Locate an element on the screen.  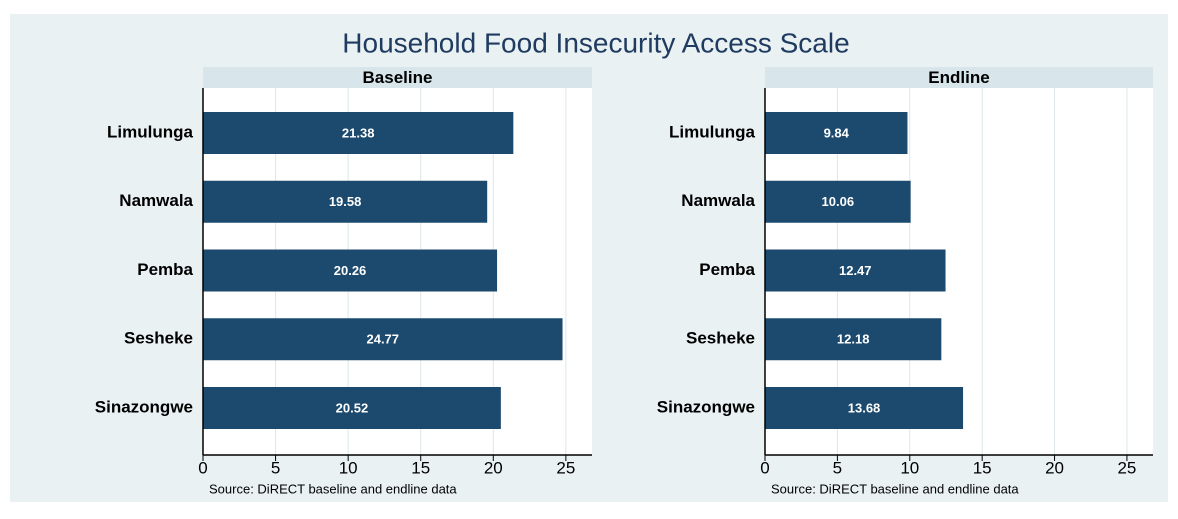
data-label: 13.68 is located at coordinates (864, 407).